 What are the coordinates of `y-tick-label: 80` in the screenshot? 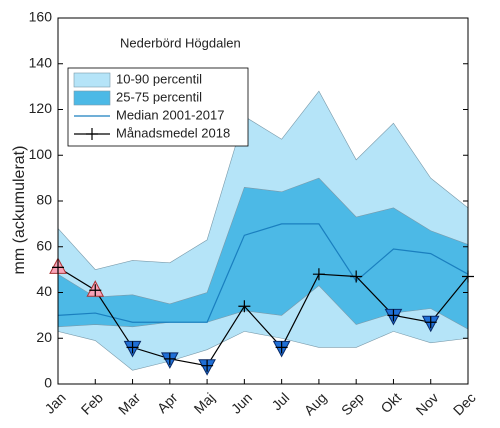 It's located at (44, 200).